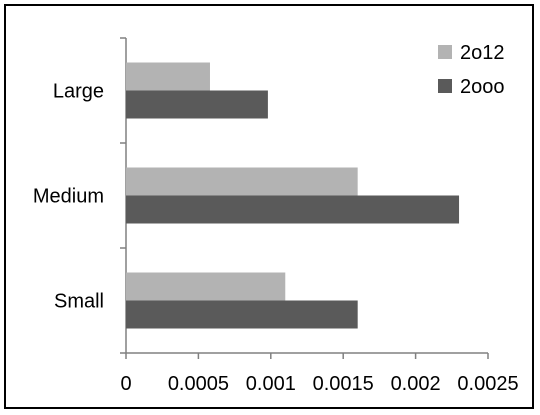 This screenshot has width=540, height=415. Describe the element at coordinates (198, 384) in the screenshot. I see `x-tick-label: 0.0005` at that location.